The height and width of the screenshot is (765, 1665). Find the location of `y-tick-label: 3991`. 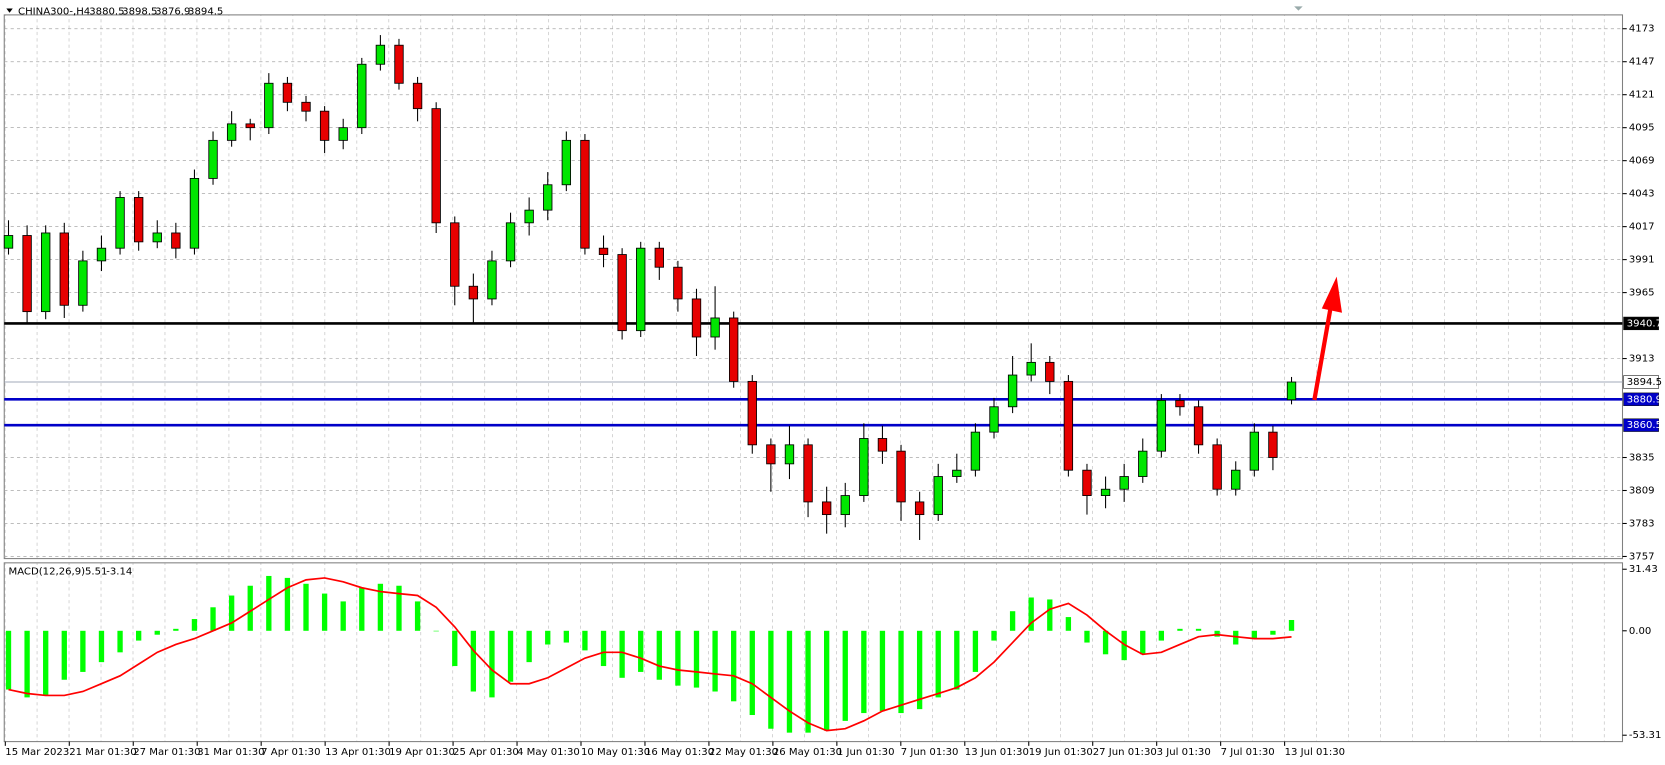

y-tick-label: 3991 is located at coordinates (1642, 260).